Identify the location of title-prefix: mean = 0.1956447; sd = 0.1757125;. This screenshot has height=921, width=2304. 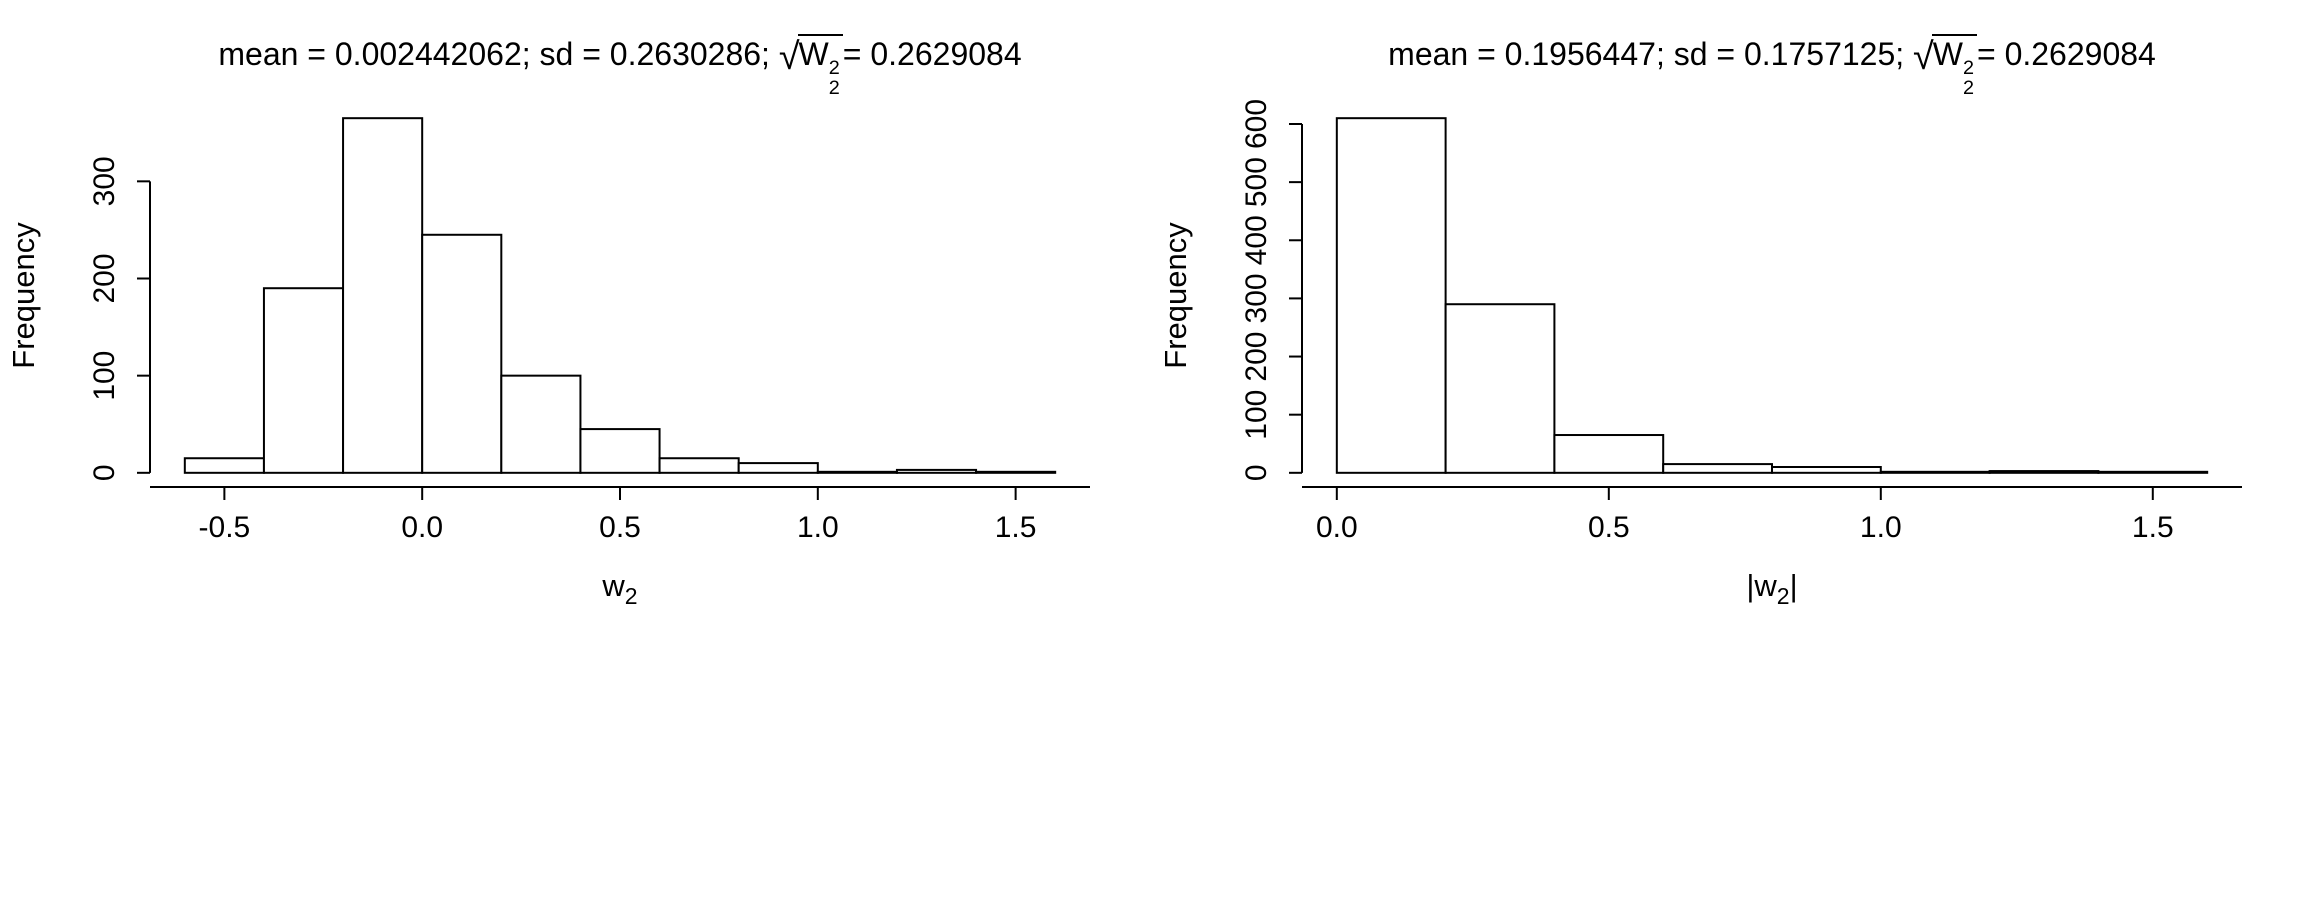
(1651, 54).